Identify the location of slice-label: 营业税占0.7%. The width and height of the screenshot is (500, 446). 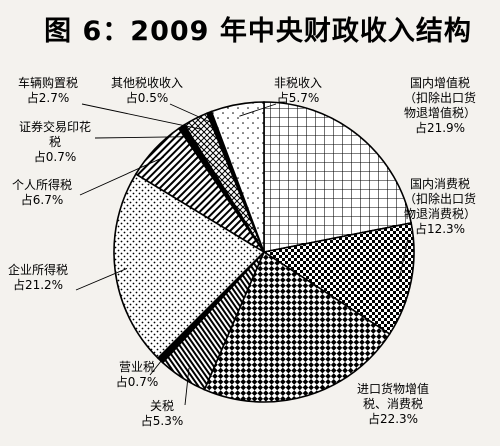
(137, 374).